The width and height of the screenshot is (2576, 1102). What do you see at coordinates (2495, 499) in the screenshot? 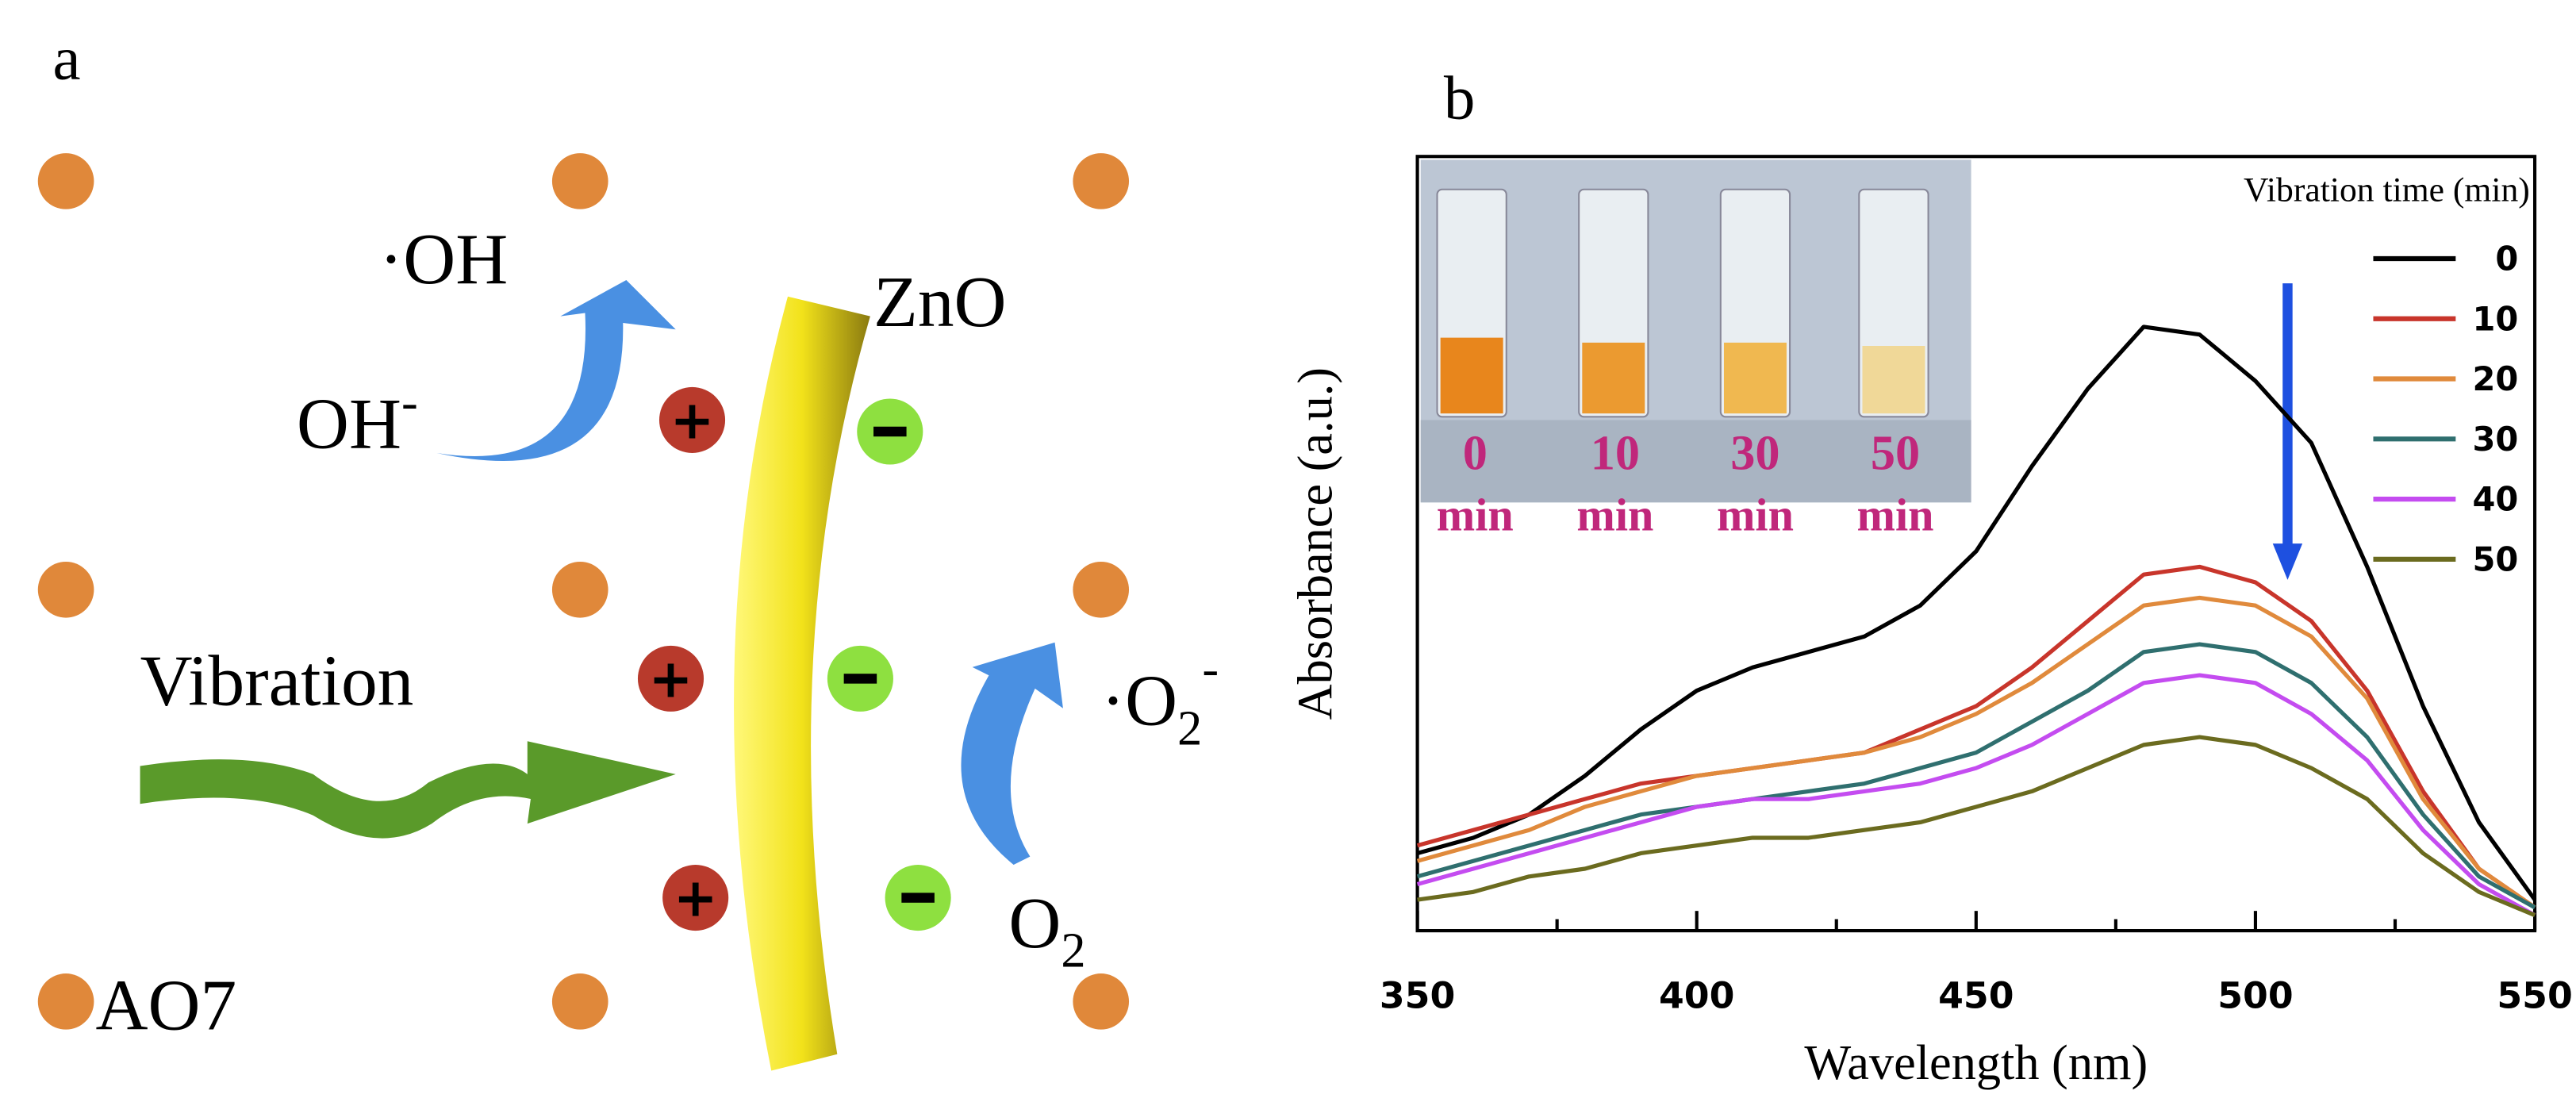
I see `legend-label: 40` at bounding box center [2495, 499].